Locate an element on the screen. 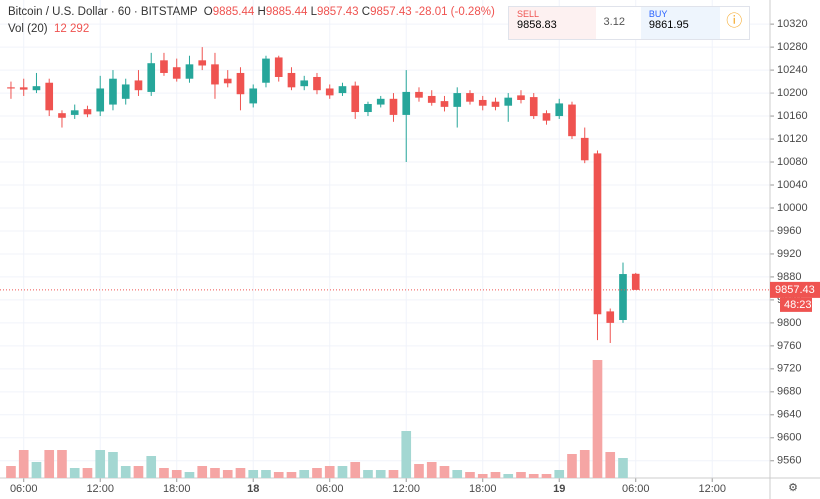  buy-label: BUY is located at coordinates (658, 14).